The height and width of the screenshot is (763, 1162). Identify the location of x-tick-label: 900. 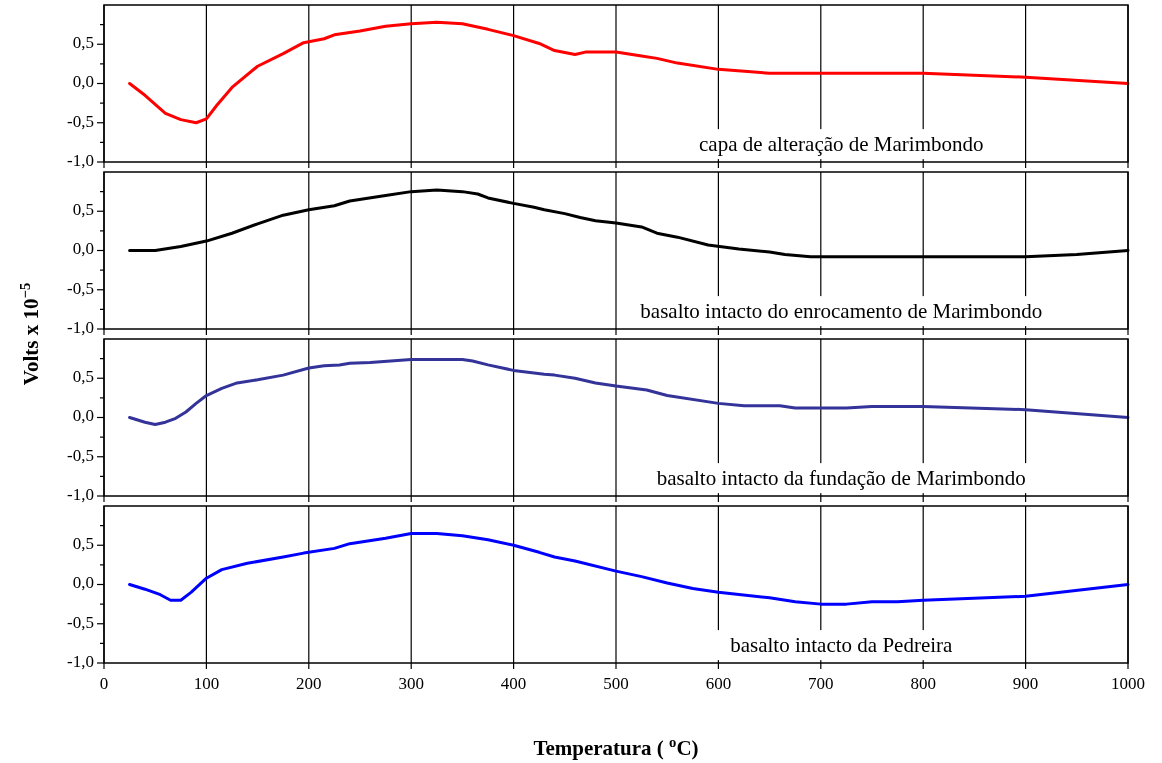
(1025, 683).